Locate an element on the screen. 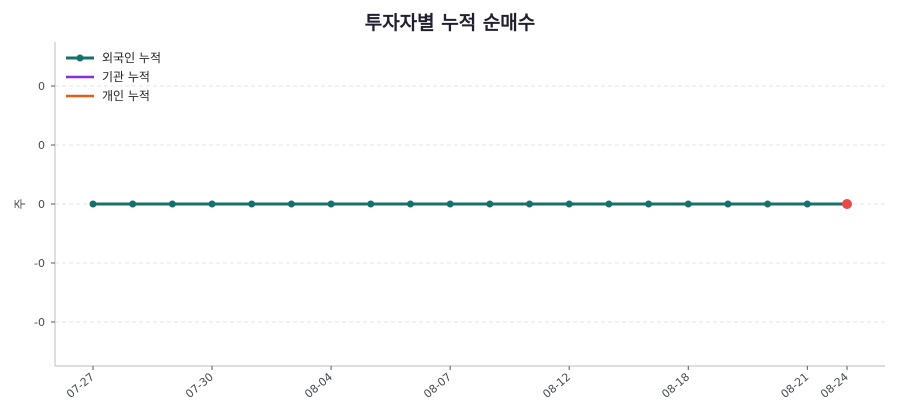 The height and width of the screenshot is (420, 900). legend-label: 기관 누적 is located at coordinates (126, 77).